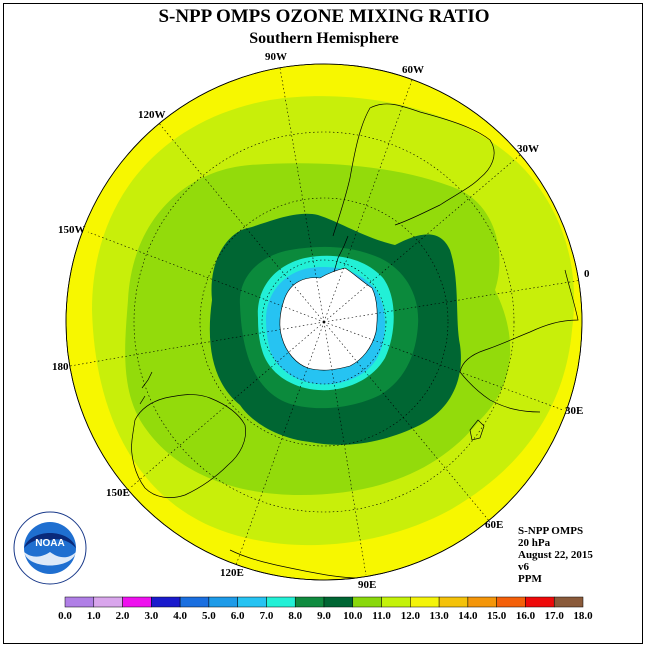 The image size is (648, 648). I want to click on colorbar-tick-label: 17.0, so click(555, 616).